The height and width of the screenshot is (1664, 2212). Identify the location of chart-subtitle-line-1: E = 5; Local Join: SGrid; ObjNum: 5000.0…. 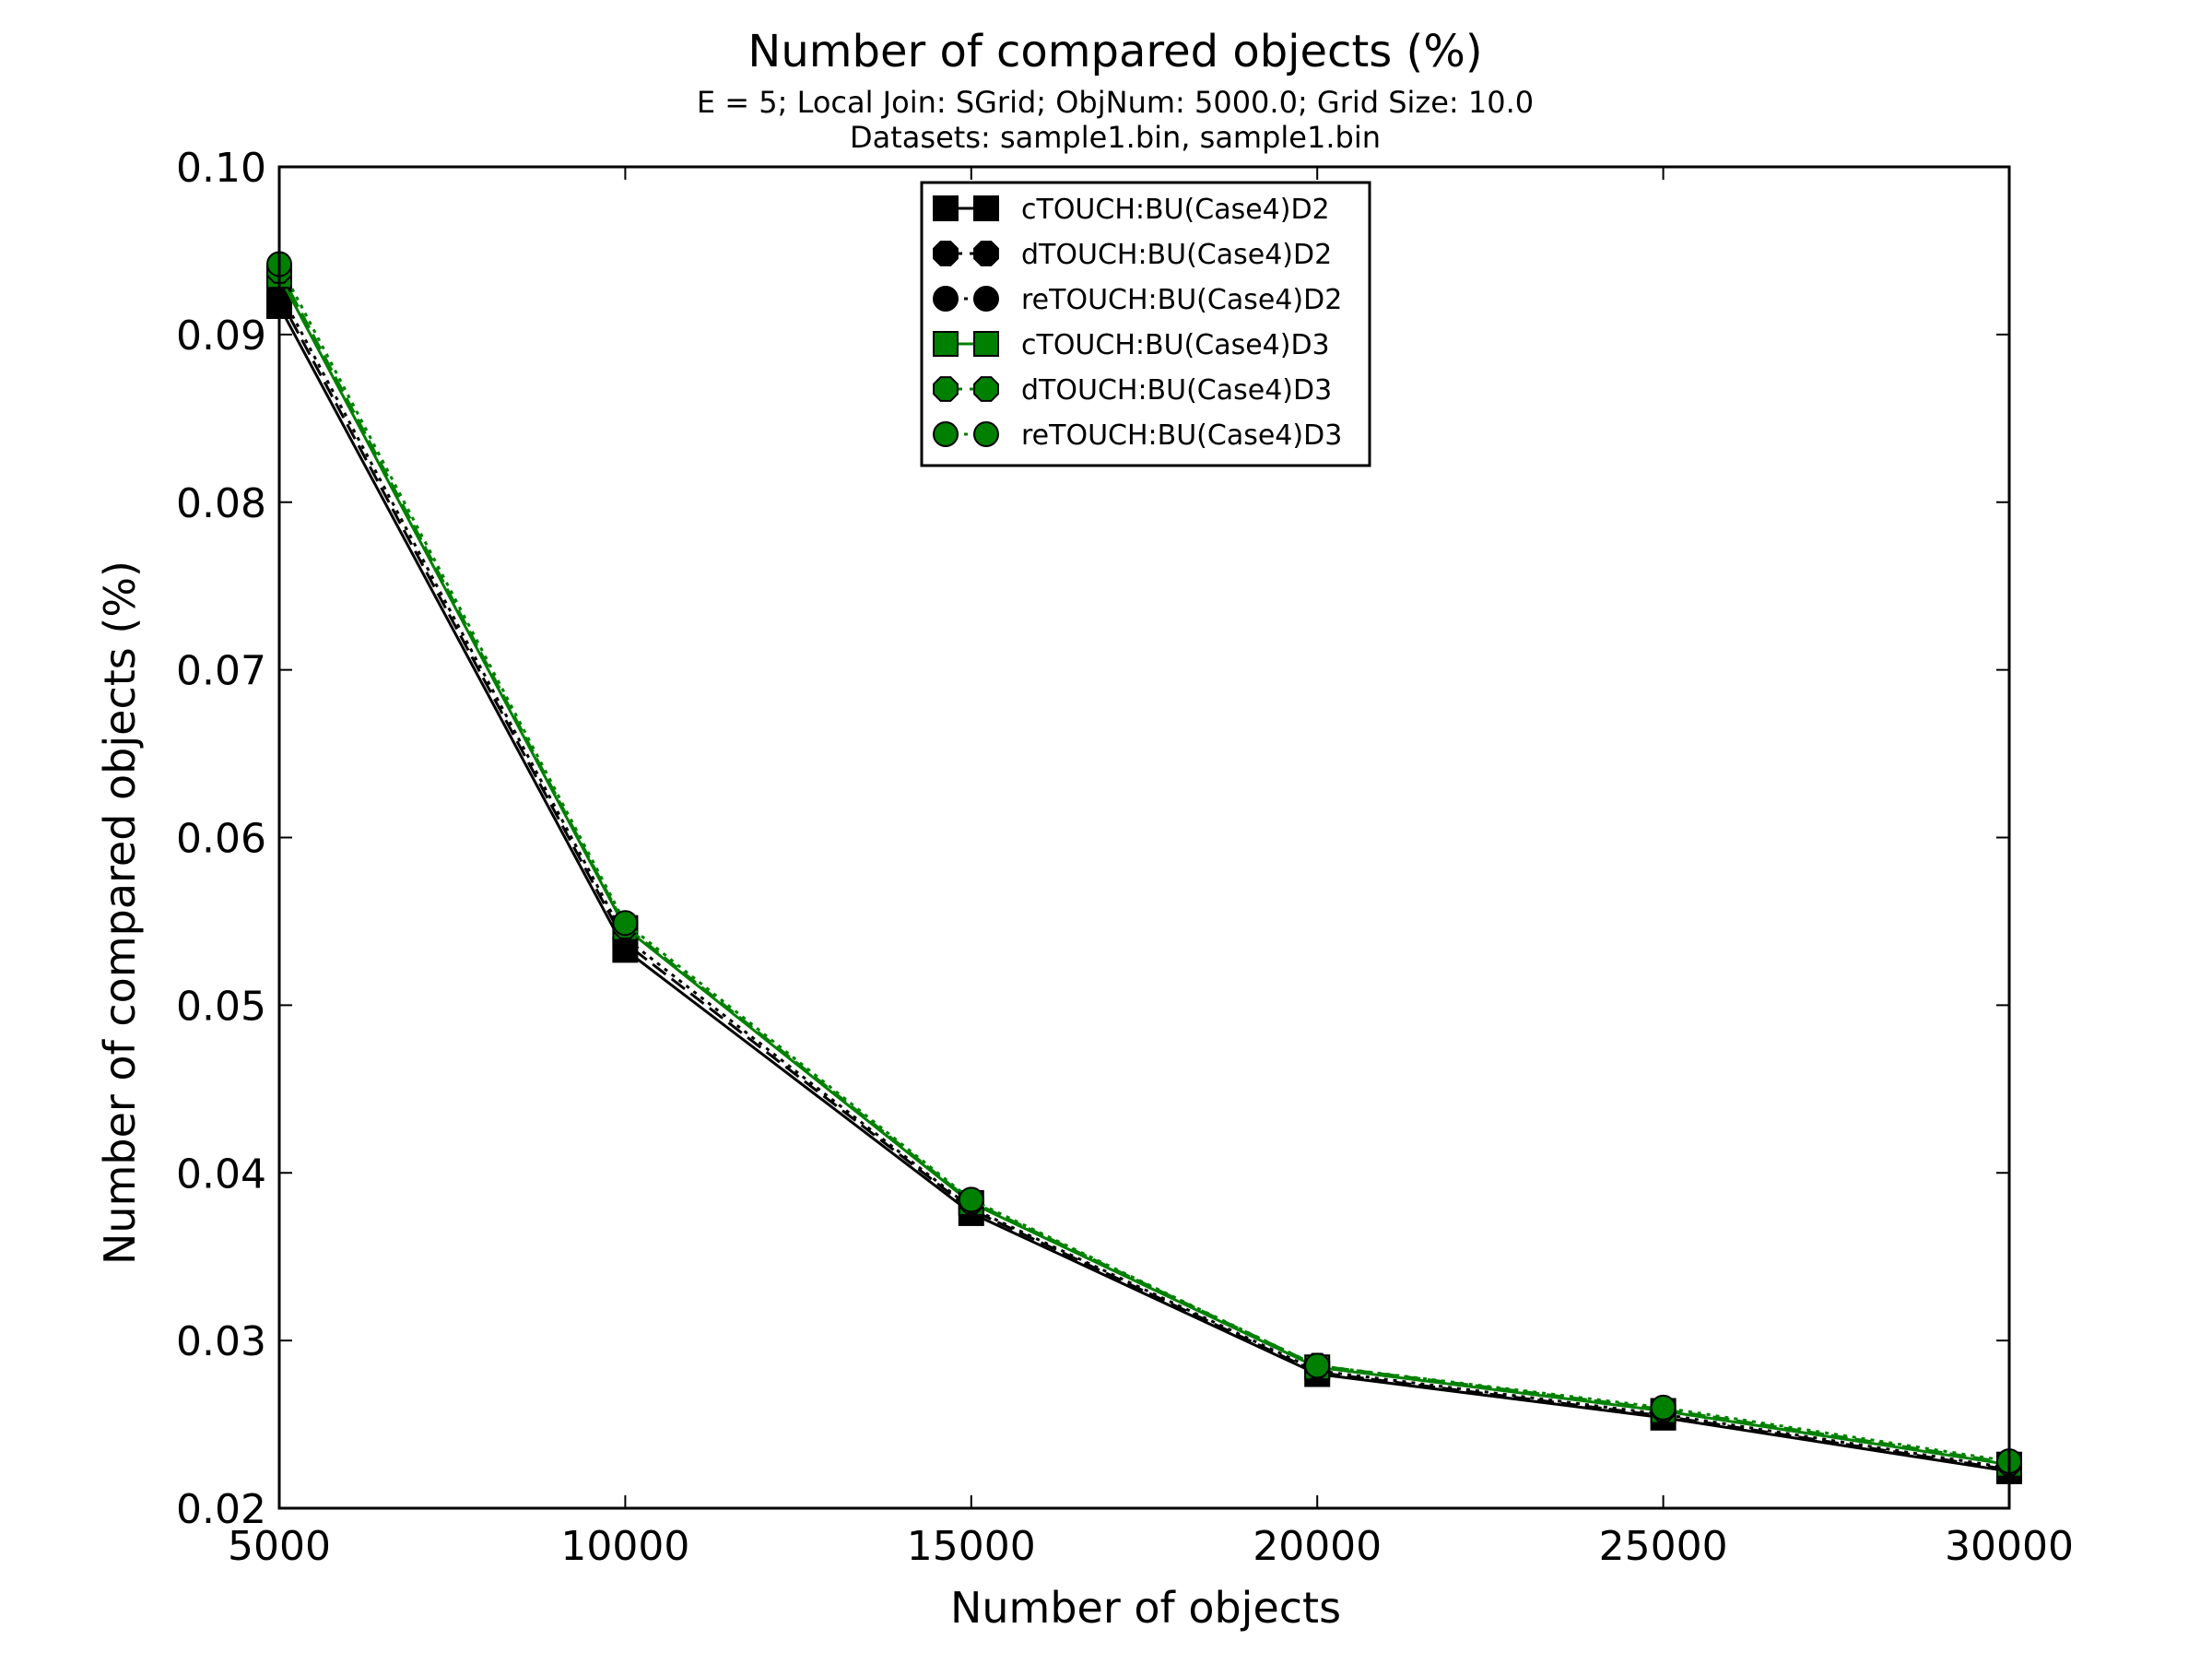
(1115, 102).